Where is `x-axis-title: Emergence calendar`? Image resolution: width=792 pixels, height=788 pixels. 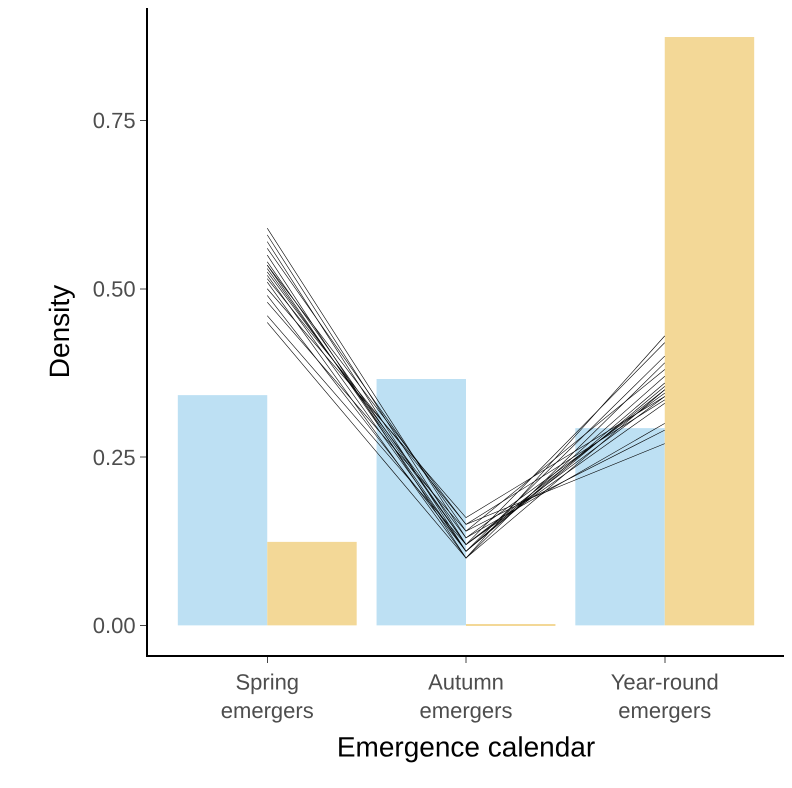 x-axis-title: Emergence calendar is located at coordinates (466, 747).